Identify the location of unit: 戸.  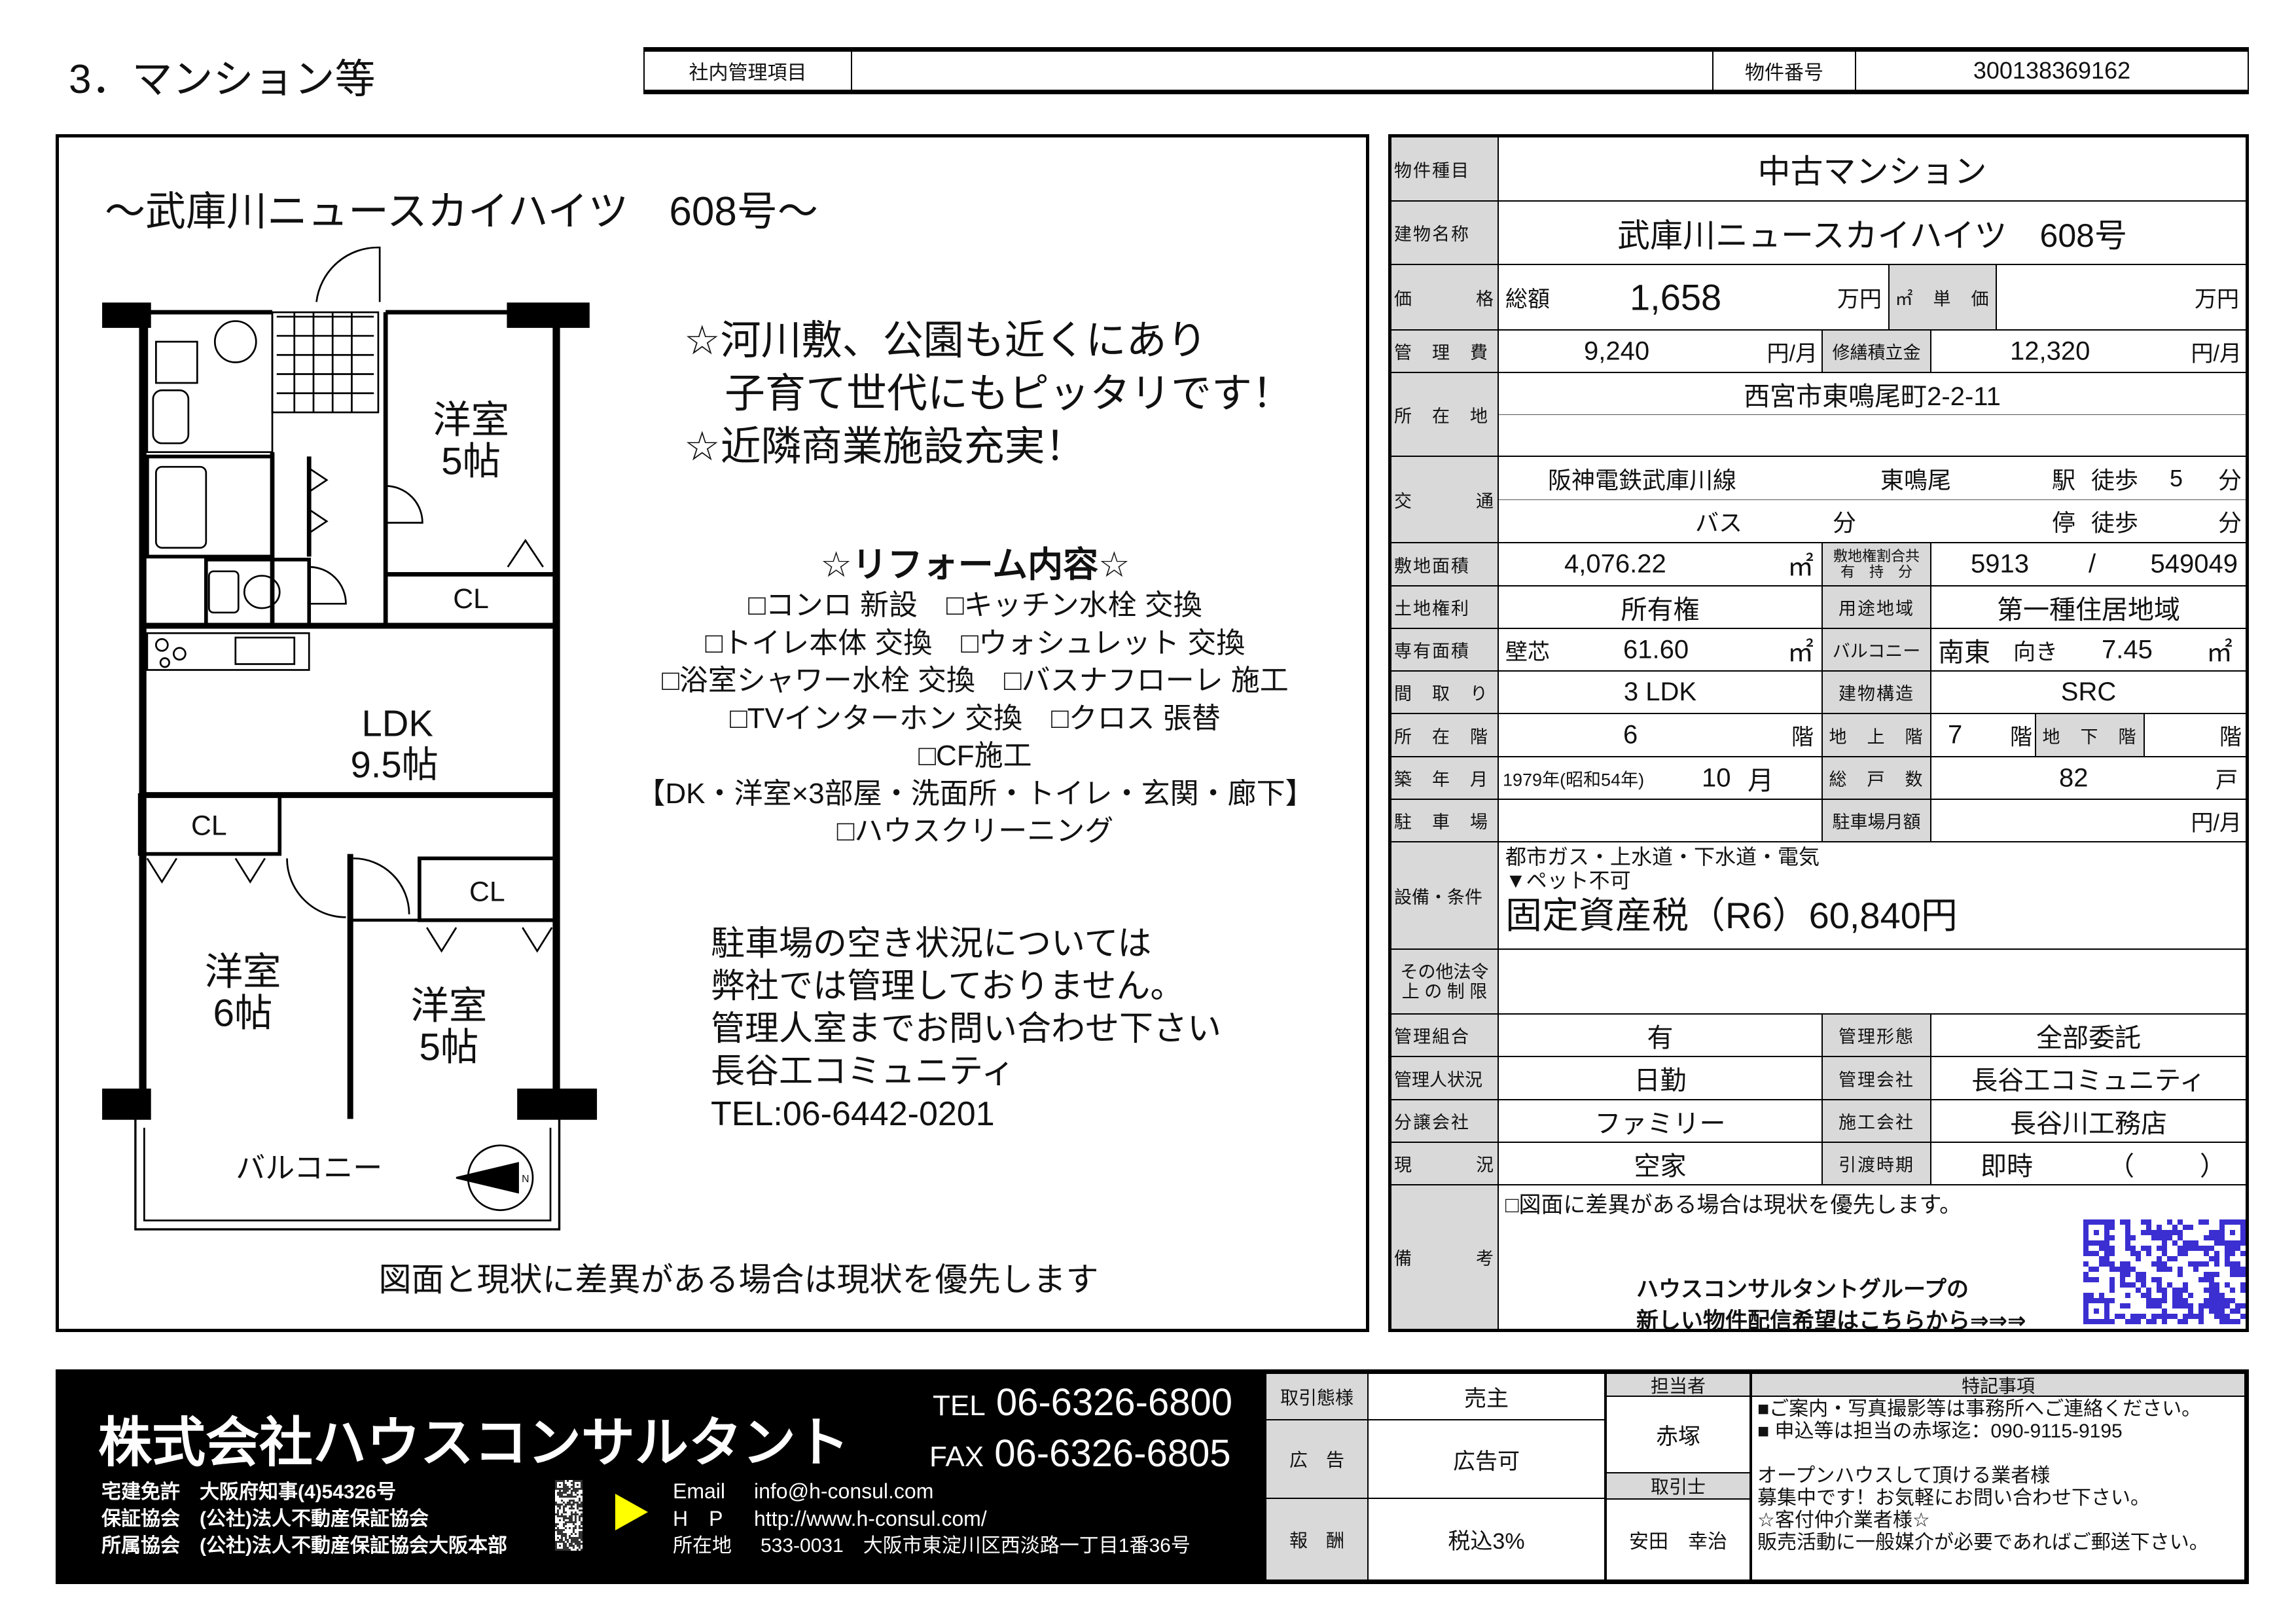
(2226, 780).